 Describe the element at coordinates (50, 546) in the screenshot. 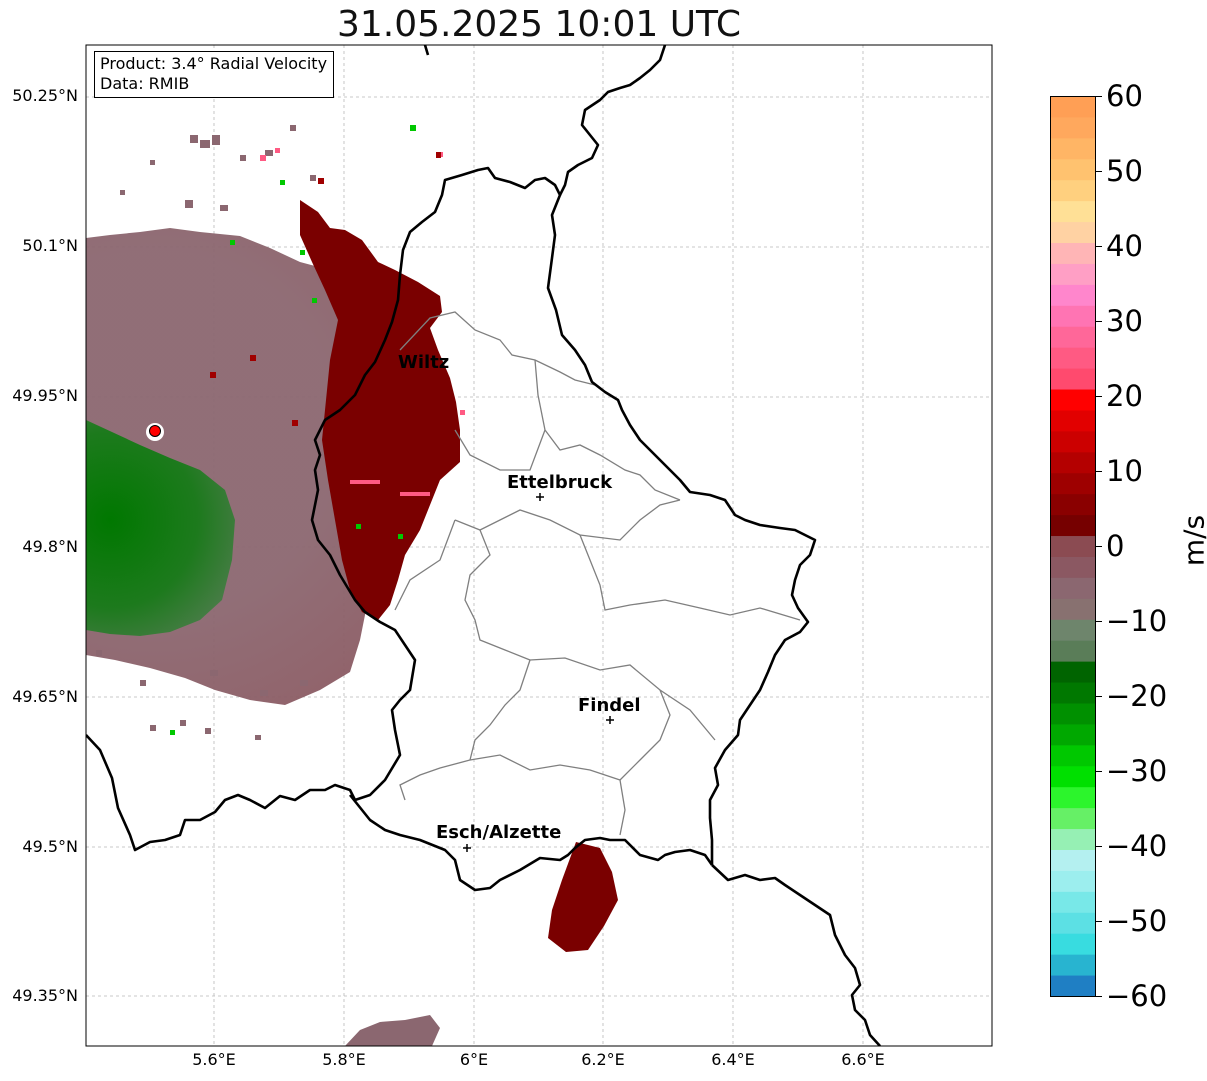

I see `lat-label: 49.8°N` at that location.